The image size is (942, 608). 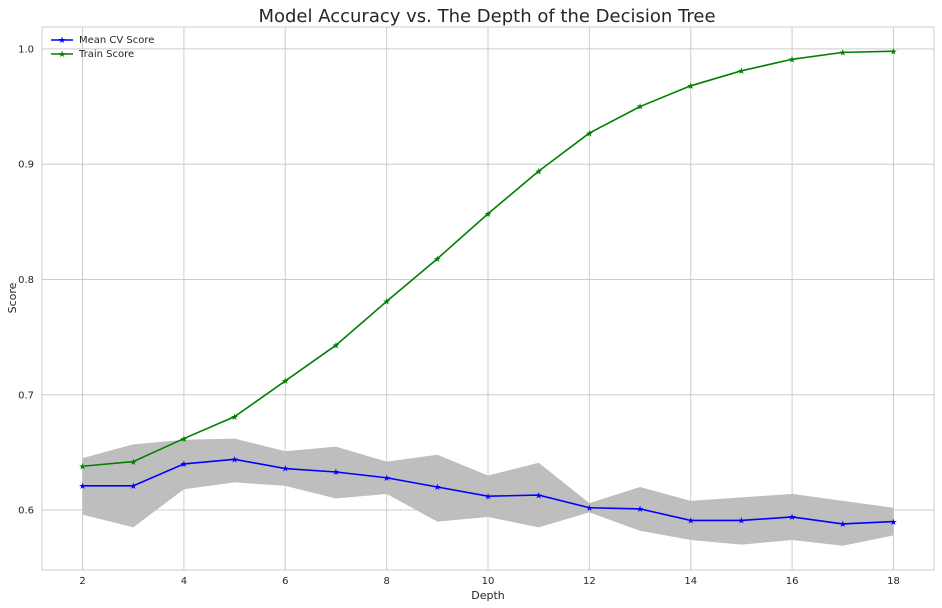 What do you see at coordinates (488, 581) in the screenshot?
I see `x-tick-label: 10` at bounding box center [488, 581].